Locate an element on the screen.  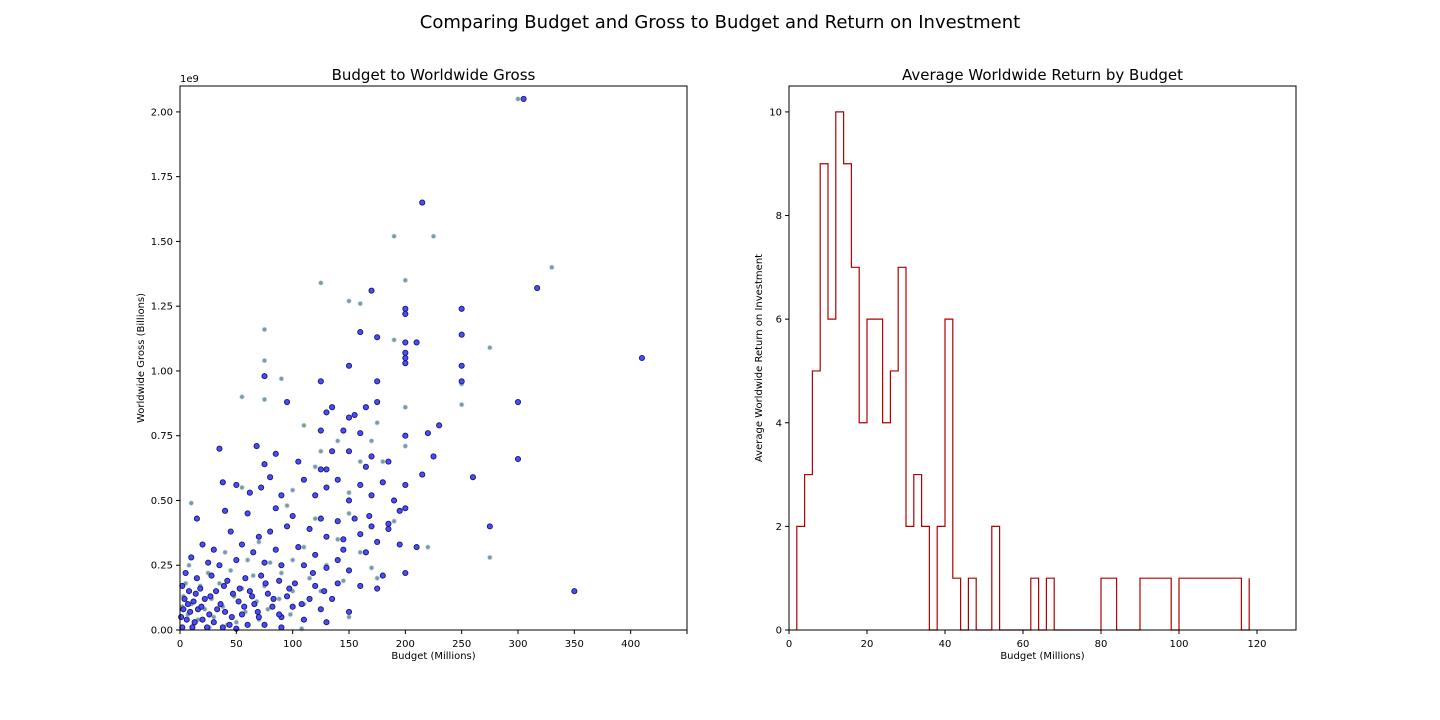
step-y-ticks: 0 2 4 6 8 10 is located at coordinates (779, 372).